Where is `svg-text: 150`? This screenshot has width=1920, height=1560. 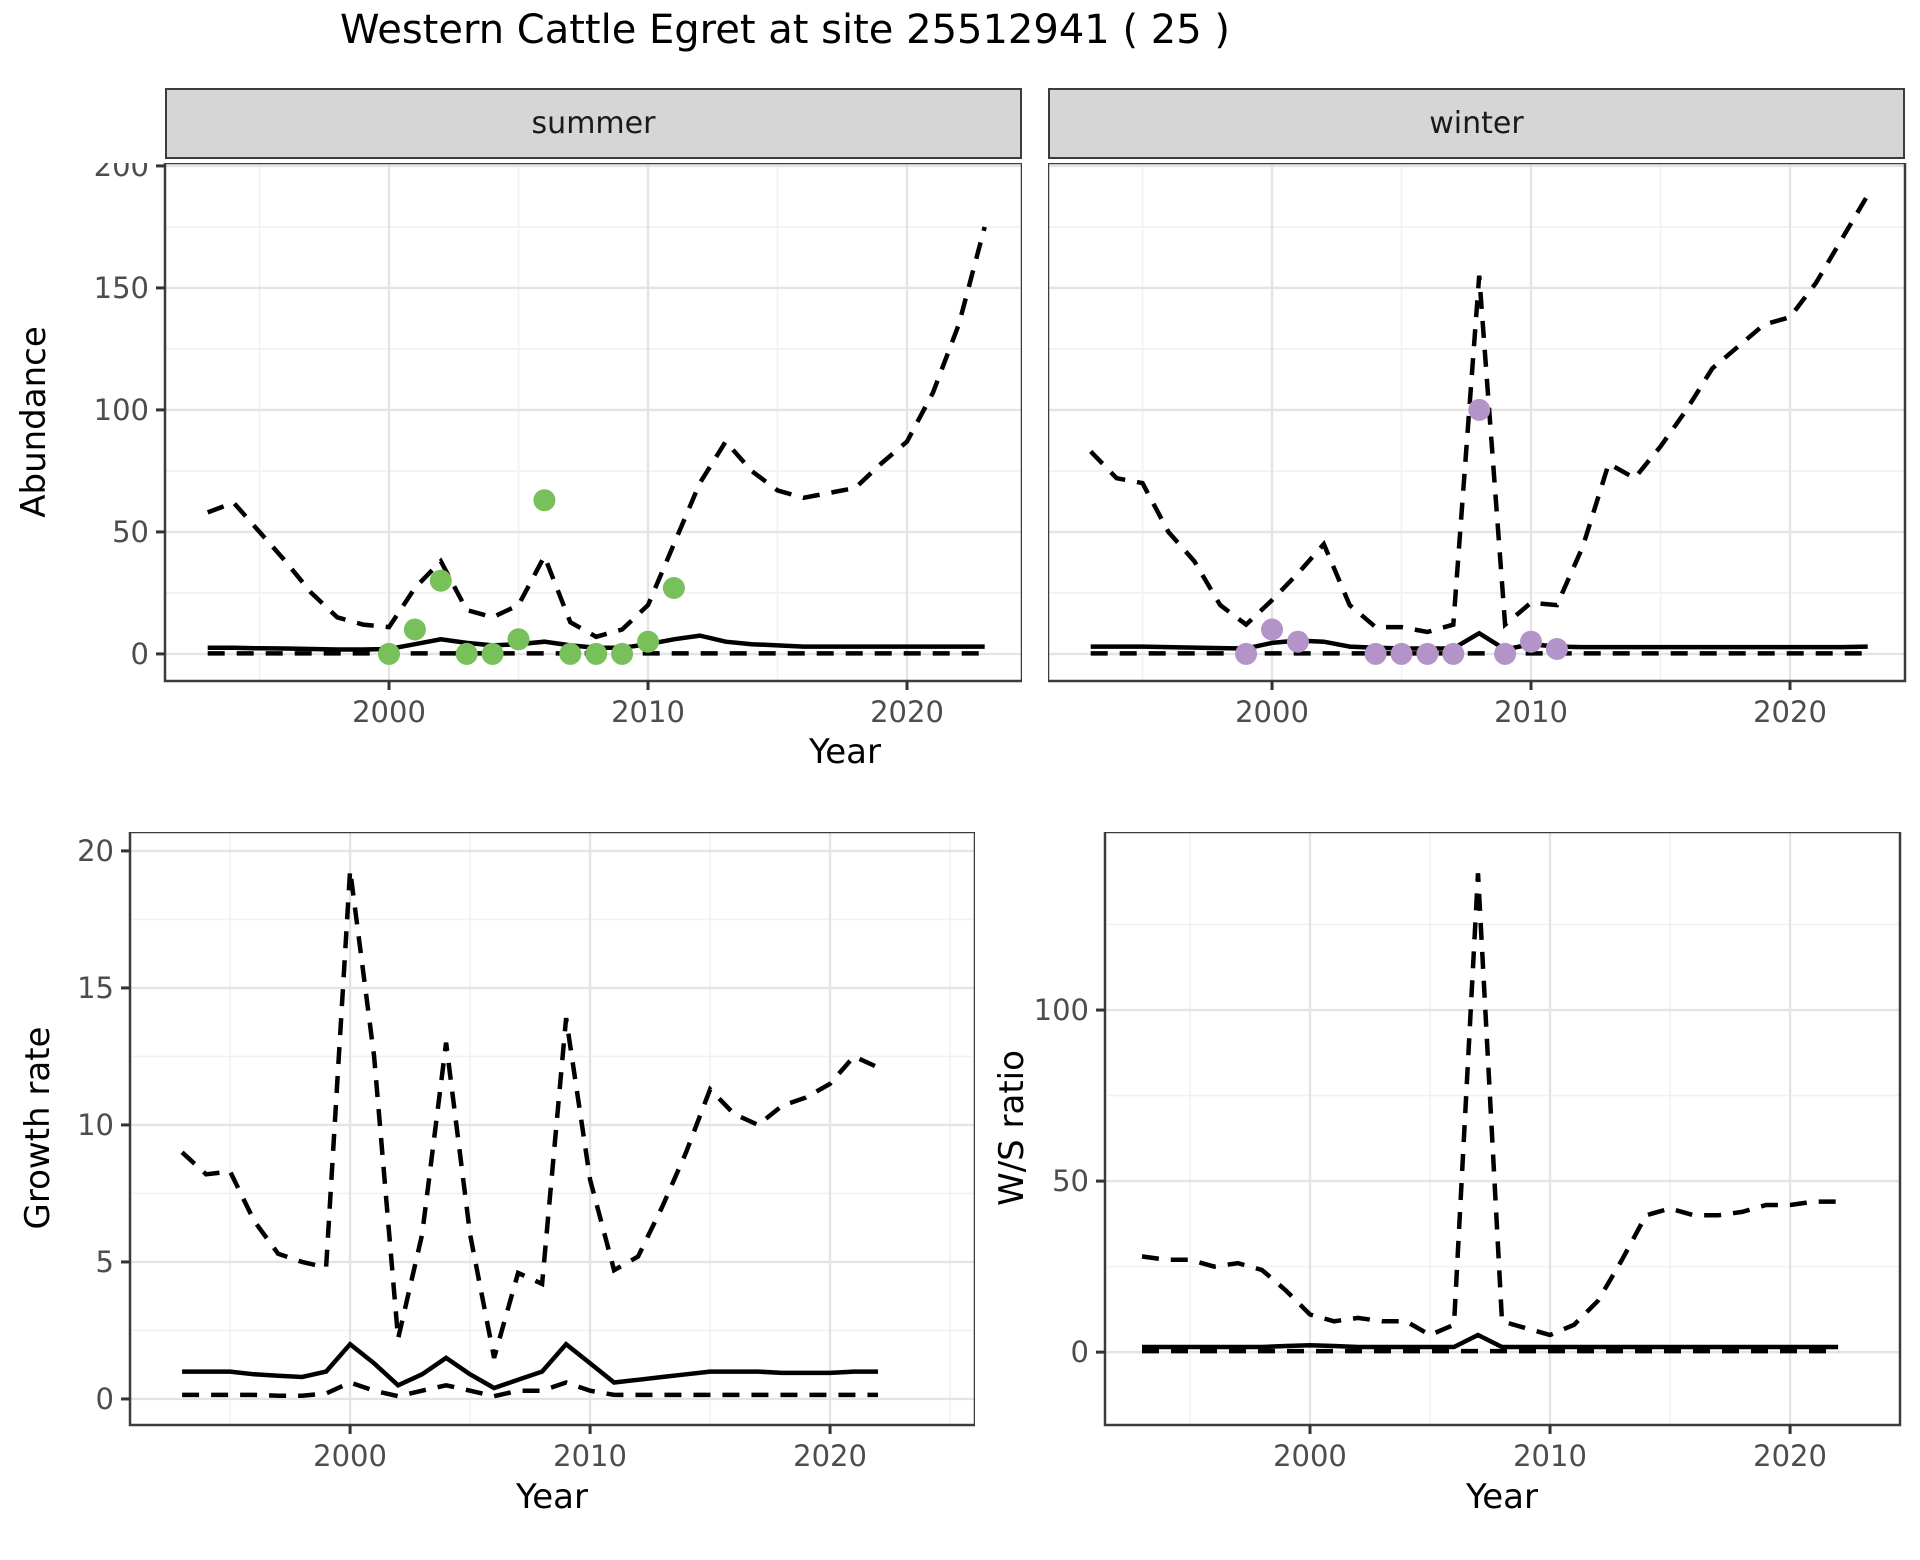
svg-text: 150 is located at coordinates (121, 288).